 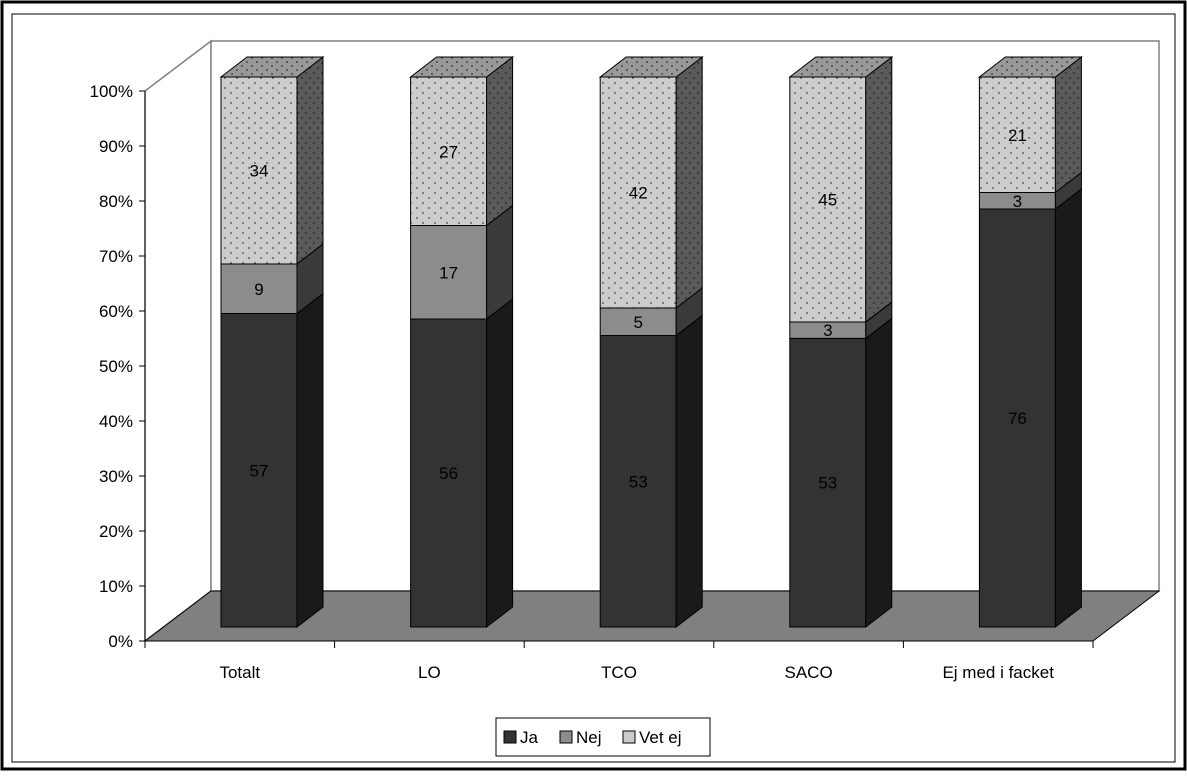 I want to click on data-label: 34, so click(x=259, y=171).